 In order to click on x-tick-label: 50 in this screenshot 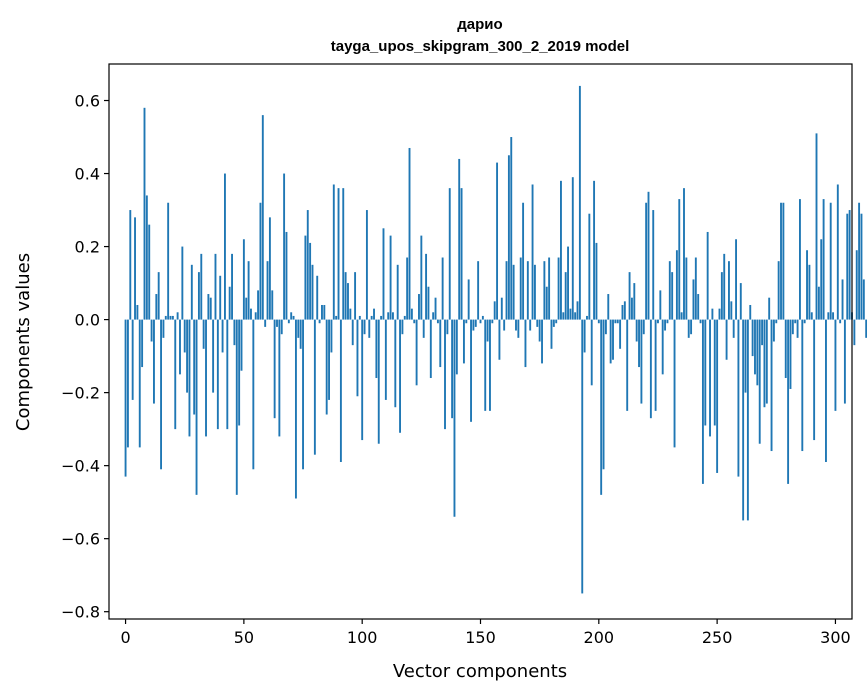, I will do `click(244, 637)`.